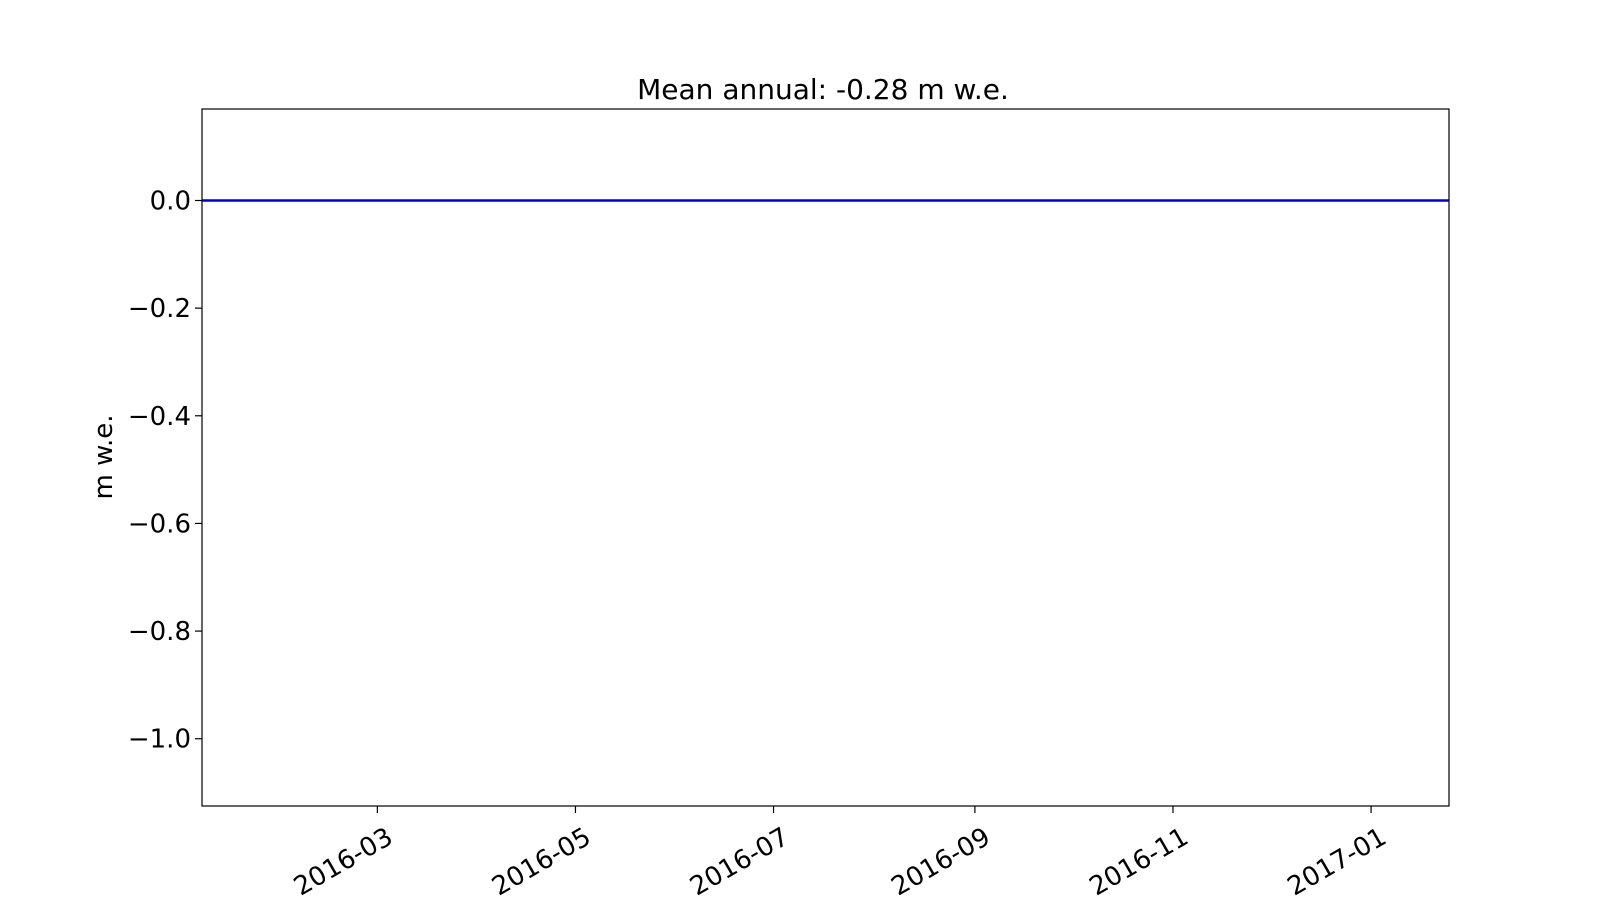  I want to click on y-tick-label: −0.2, so click(159, 309).